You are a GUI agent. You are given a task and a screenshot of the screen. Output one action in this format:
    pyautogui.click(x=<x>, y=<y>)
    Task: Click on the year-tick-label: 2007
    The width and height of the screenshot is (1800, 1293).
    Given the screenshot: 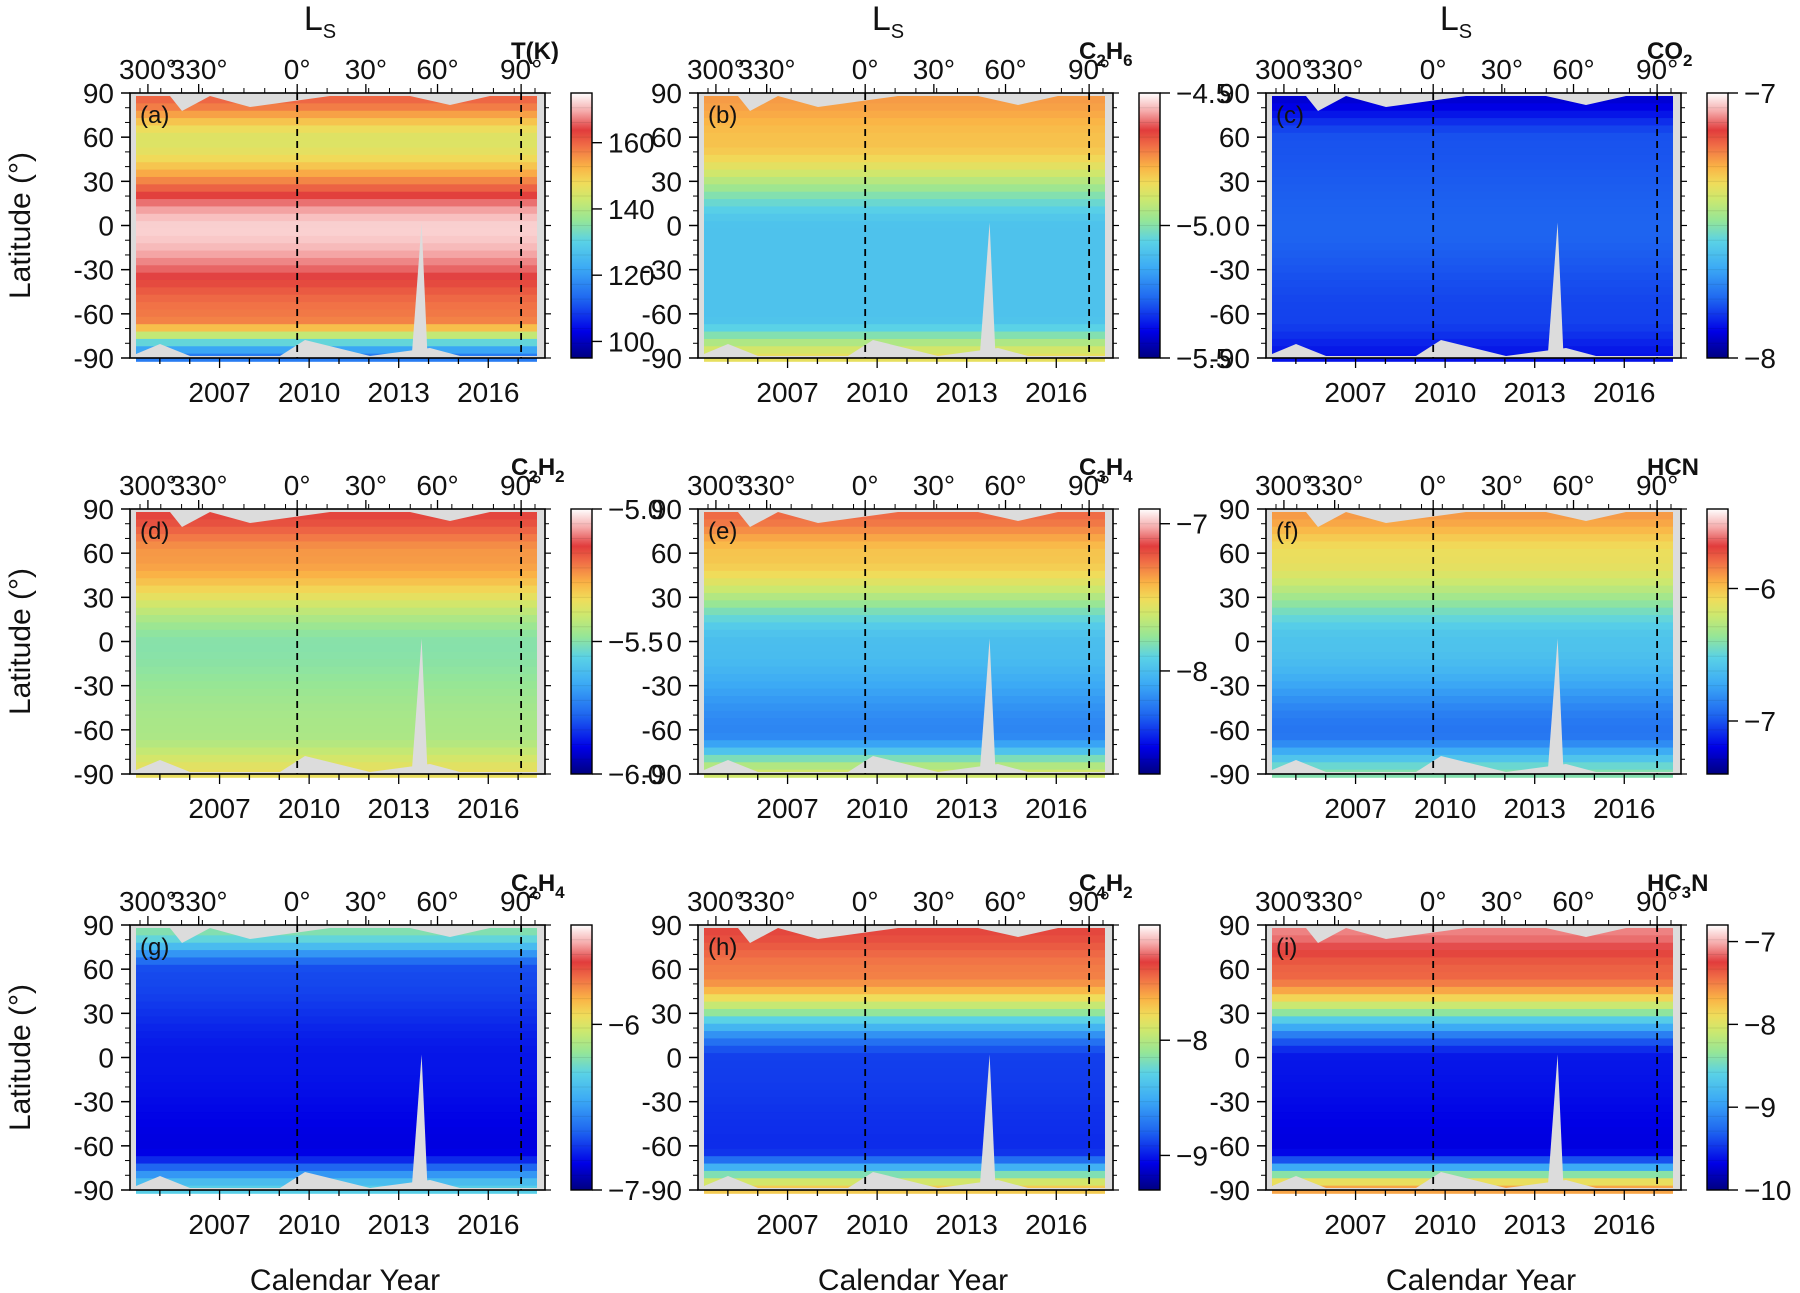 What is the action you would take?
    pyautogui.click(x=219, y=392)
    